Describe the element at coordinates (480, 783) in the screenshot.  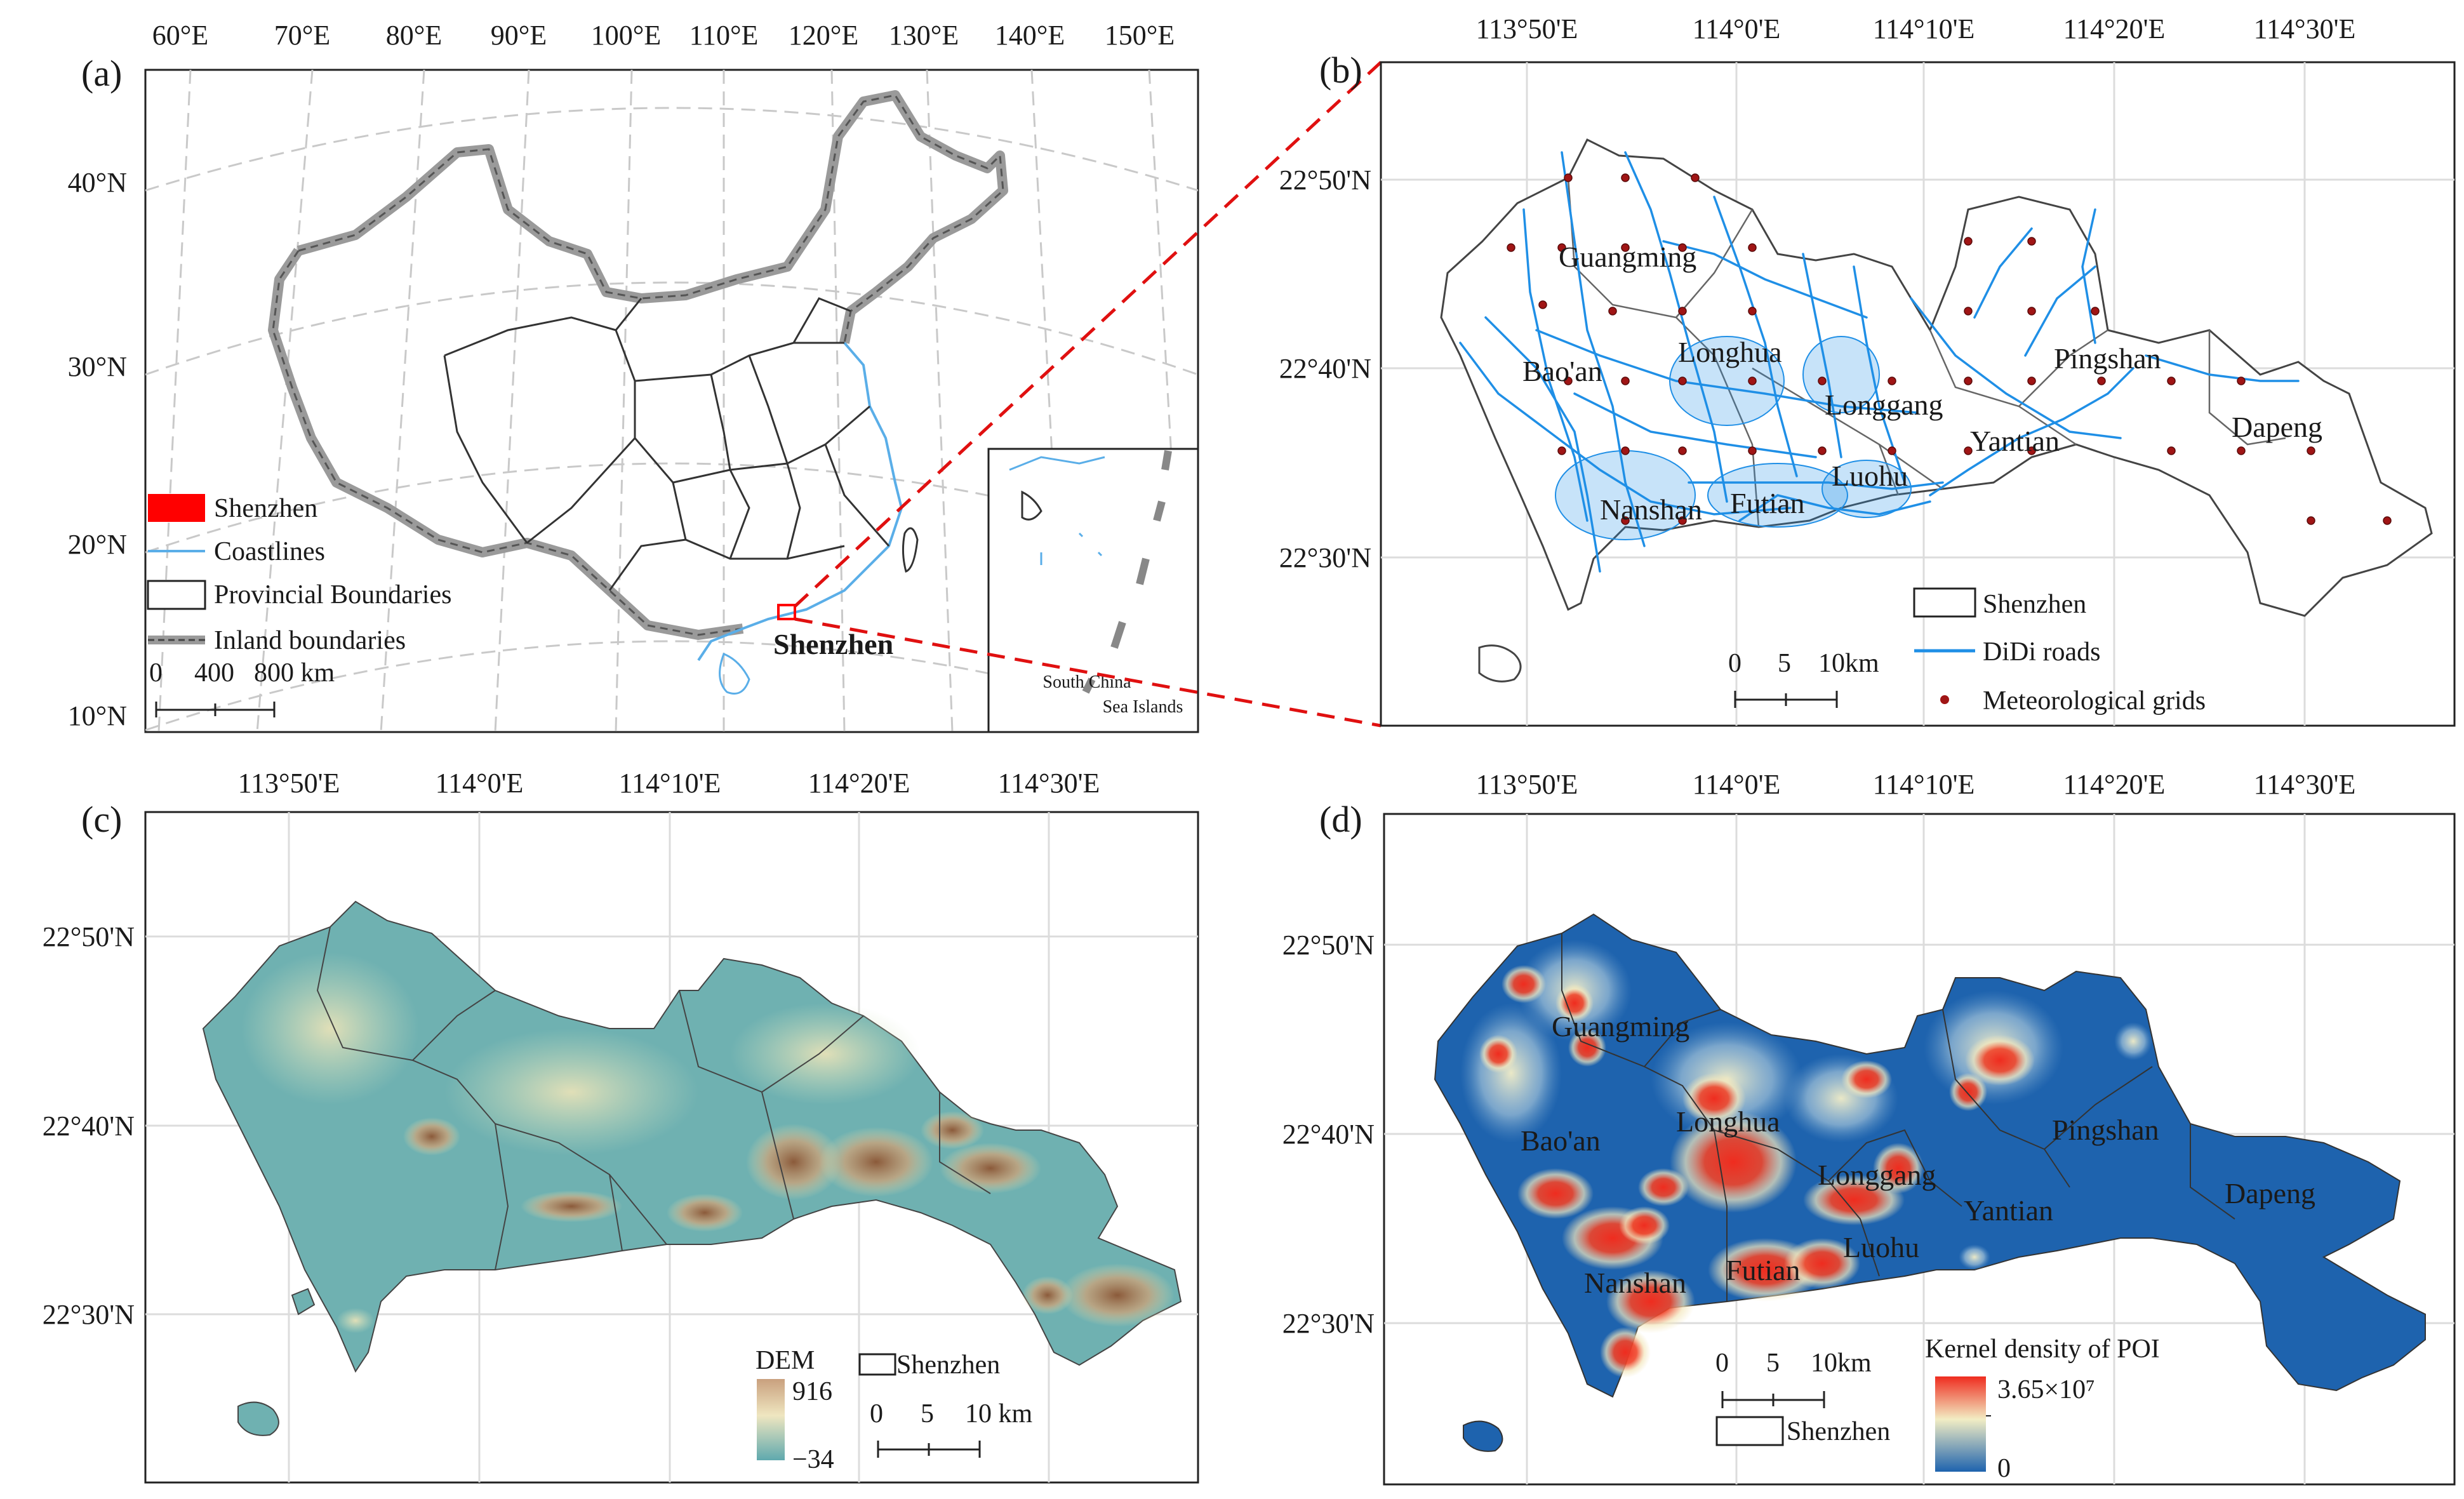
I see `c-lon-tick: 114°0'E` at that location.